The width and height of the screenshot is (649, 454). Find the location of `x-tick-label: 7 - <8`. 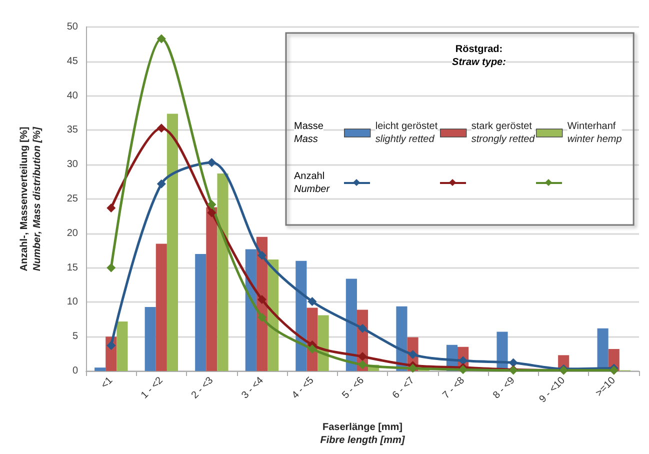

x-tick-label: 7 - <8 is located at coordinates (454, 388).